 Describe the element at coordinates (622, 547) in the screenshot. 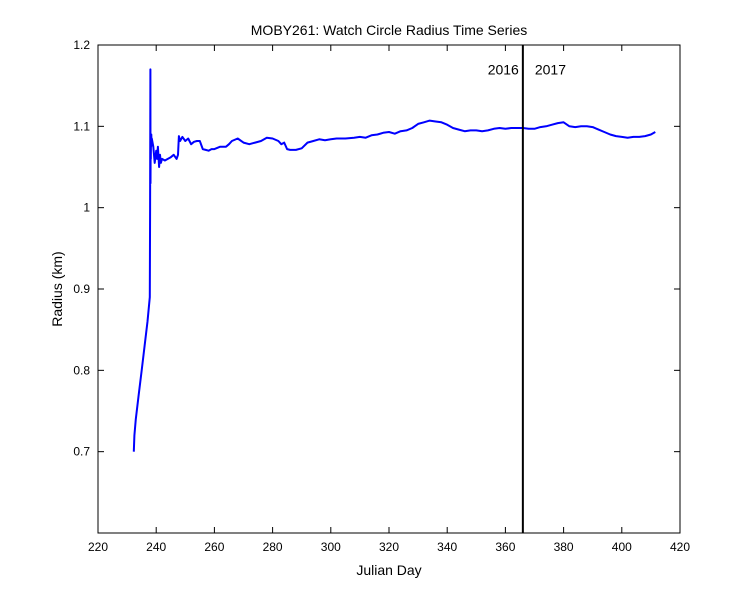

I see `x-tick-label: 400` at that location.